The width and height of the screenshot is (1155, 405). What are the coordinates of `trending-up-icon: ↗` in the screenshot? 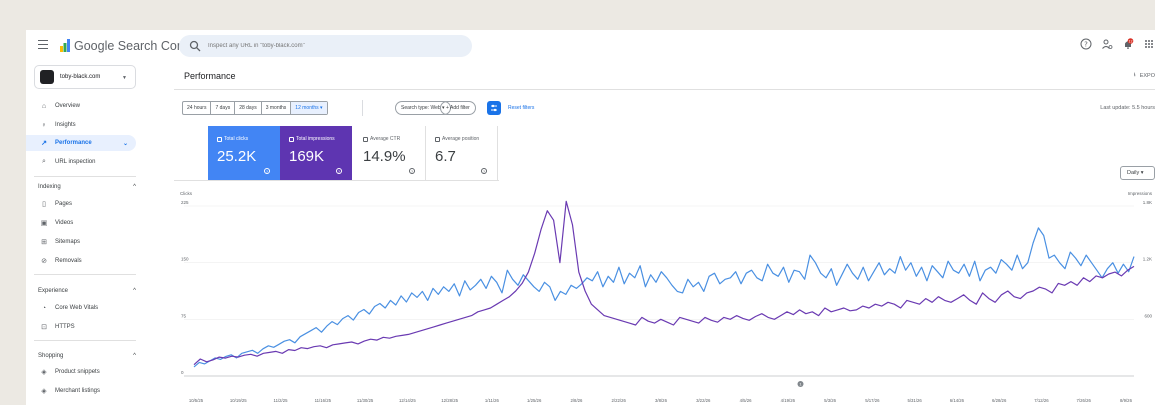 It's located at (44, 143).